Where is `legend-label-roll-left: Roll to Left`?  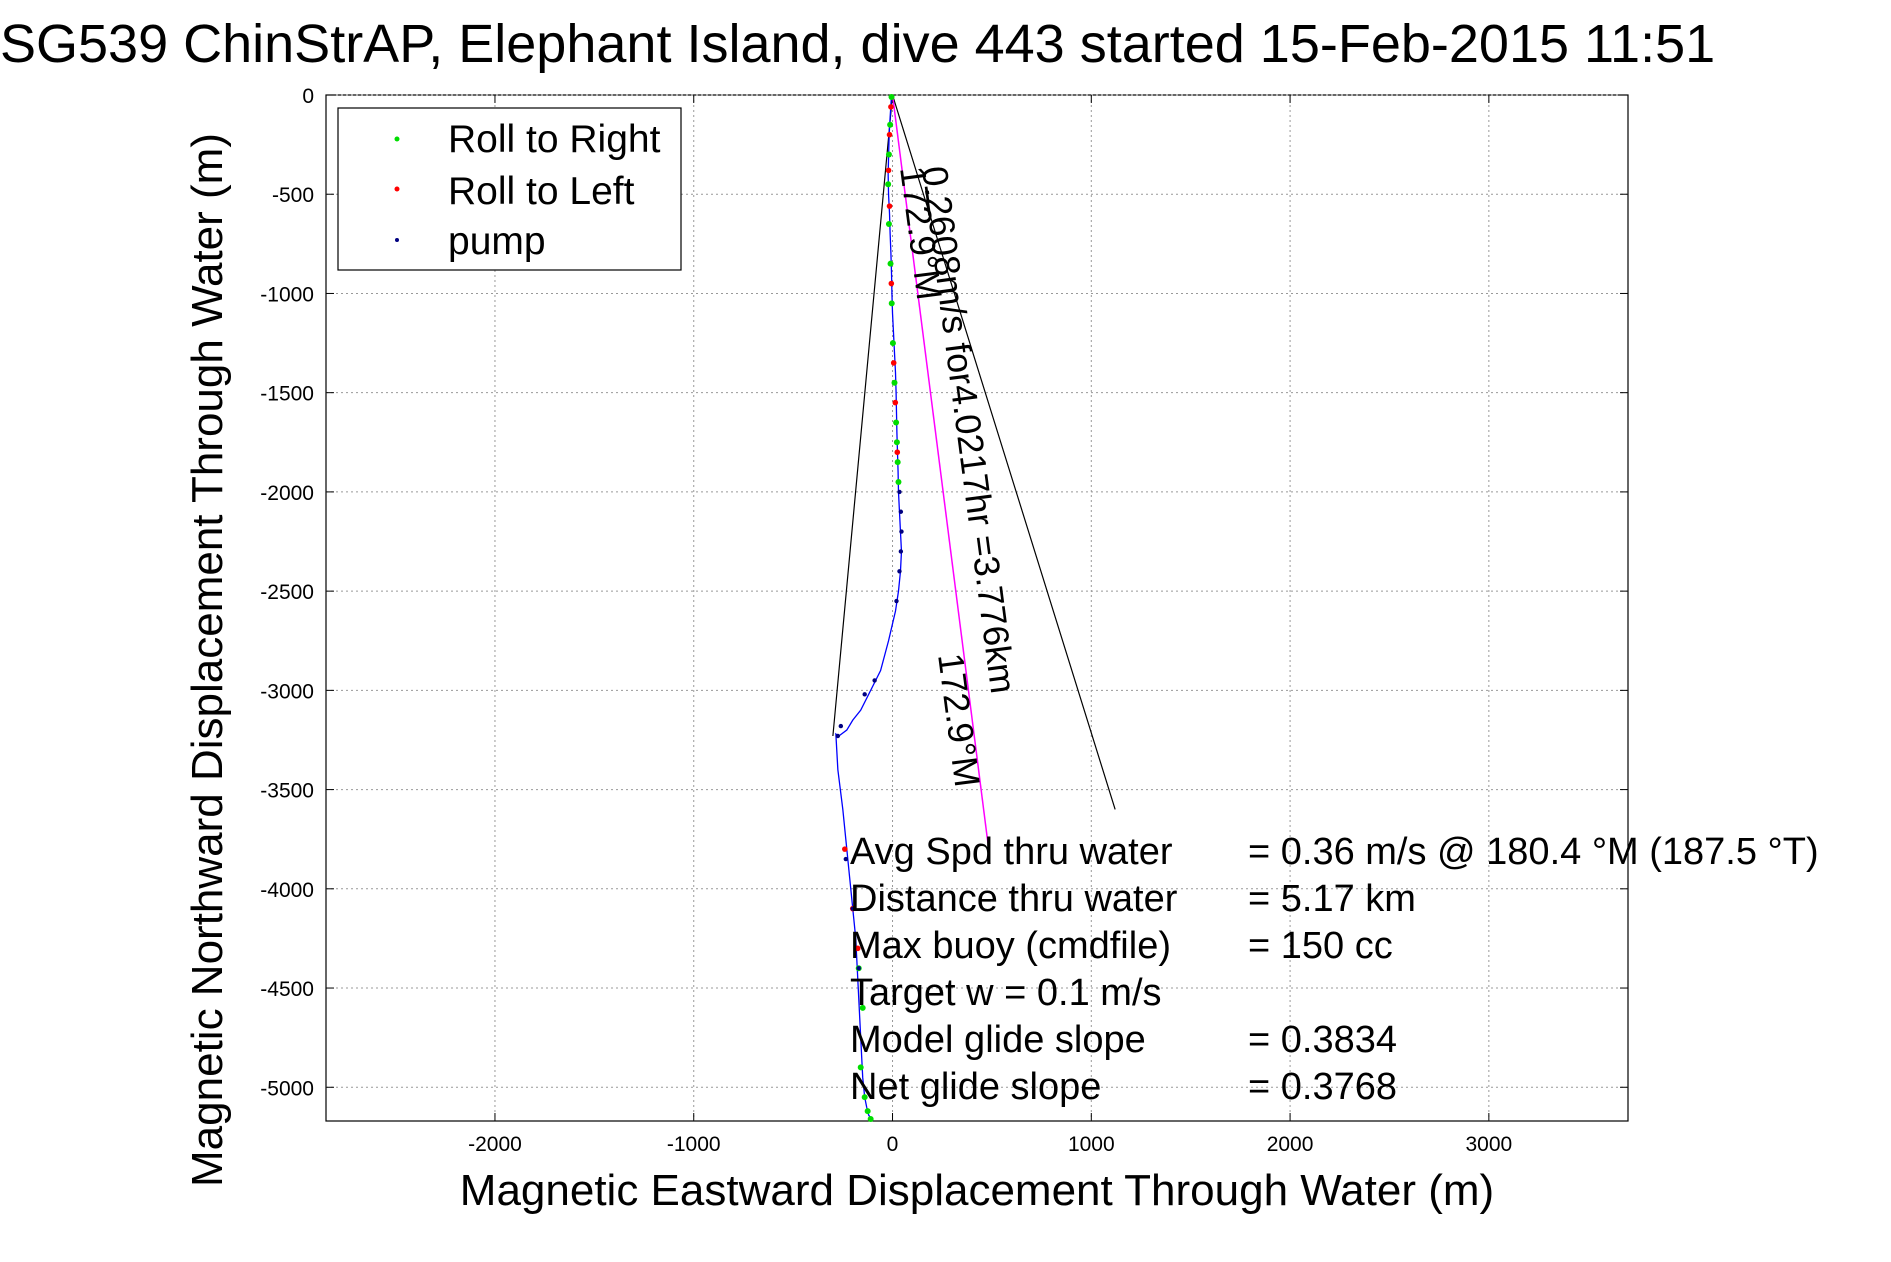 legend-label-roll-left: Roll to Left is located at coordinates (541, 191).